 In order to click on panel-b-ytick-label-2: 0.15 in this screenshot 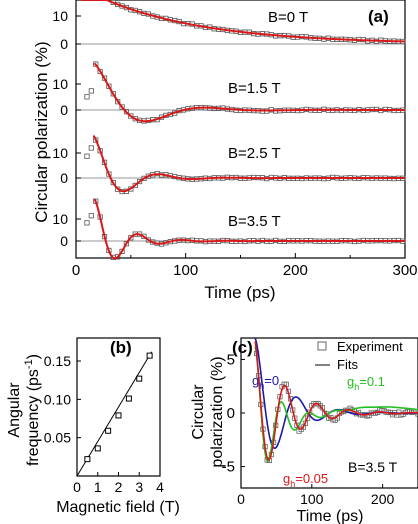, I will do `click(57, 361)`.